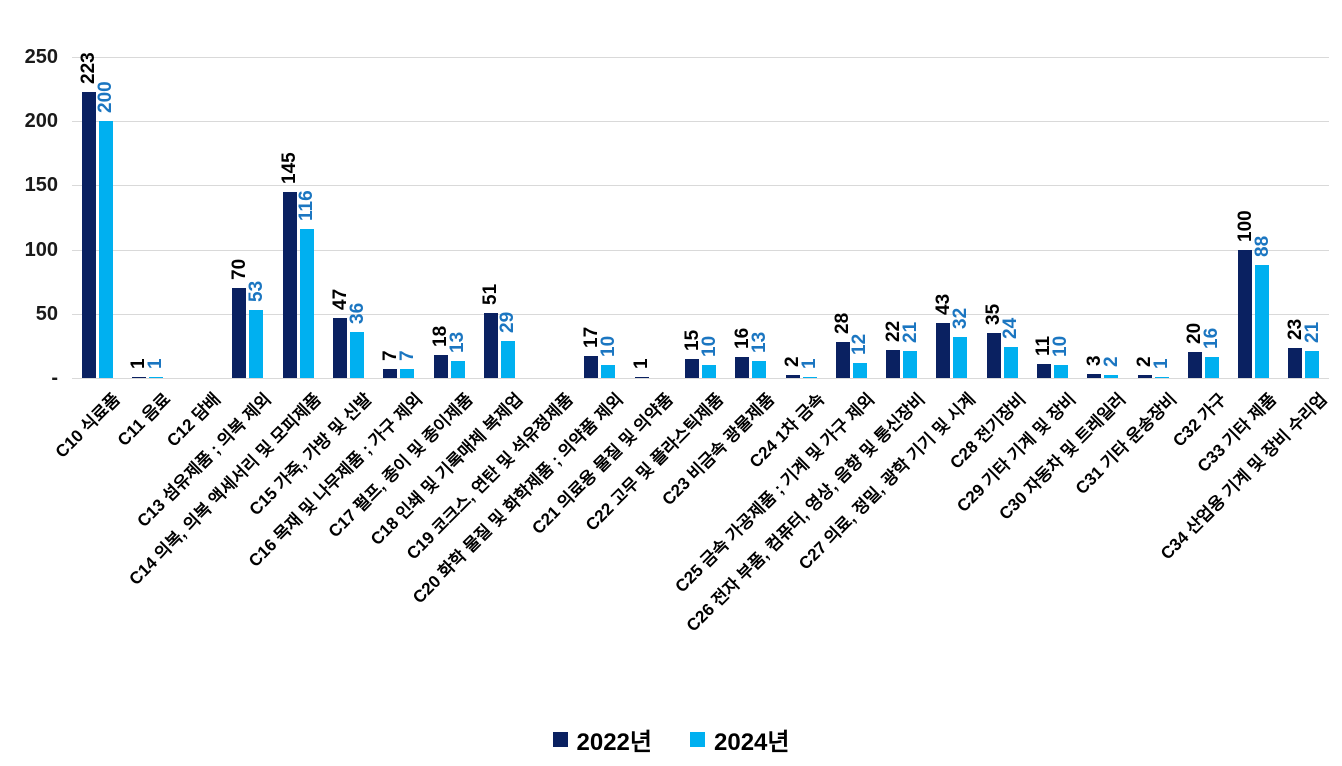  Describe the element at coordinates (1212, 339) in the screenshot. I see `bar-value-label: 16` at that location.